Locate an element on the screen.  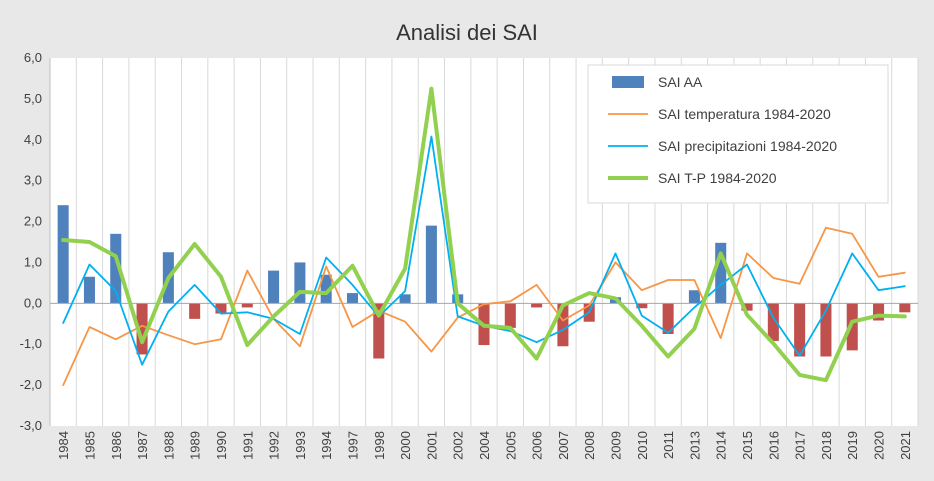
x-tick-label: 1986 is located at coordinates (116, 445).